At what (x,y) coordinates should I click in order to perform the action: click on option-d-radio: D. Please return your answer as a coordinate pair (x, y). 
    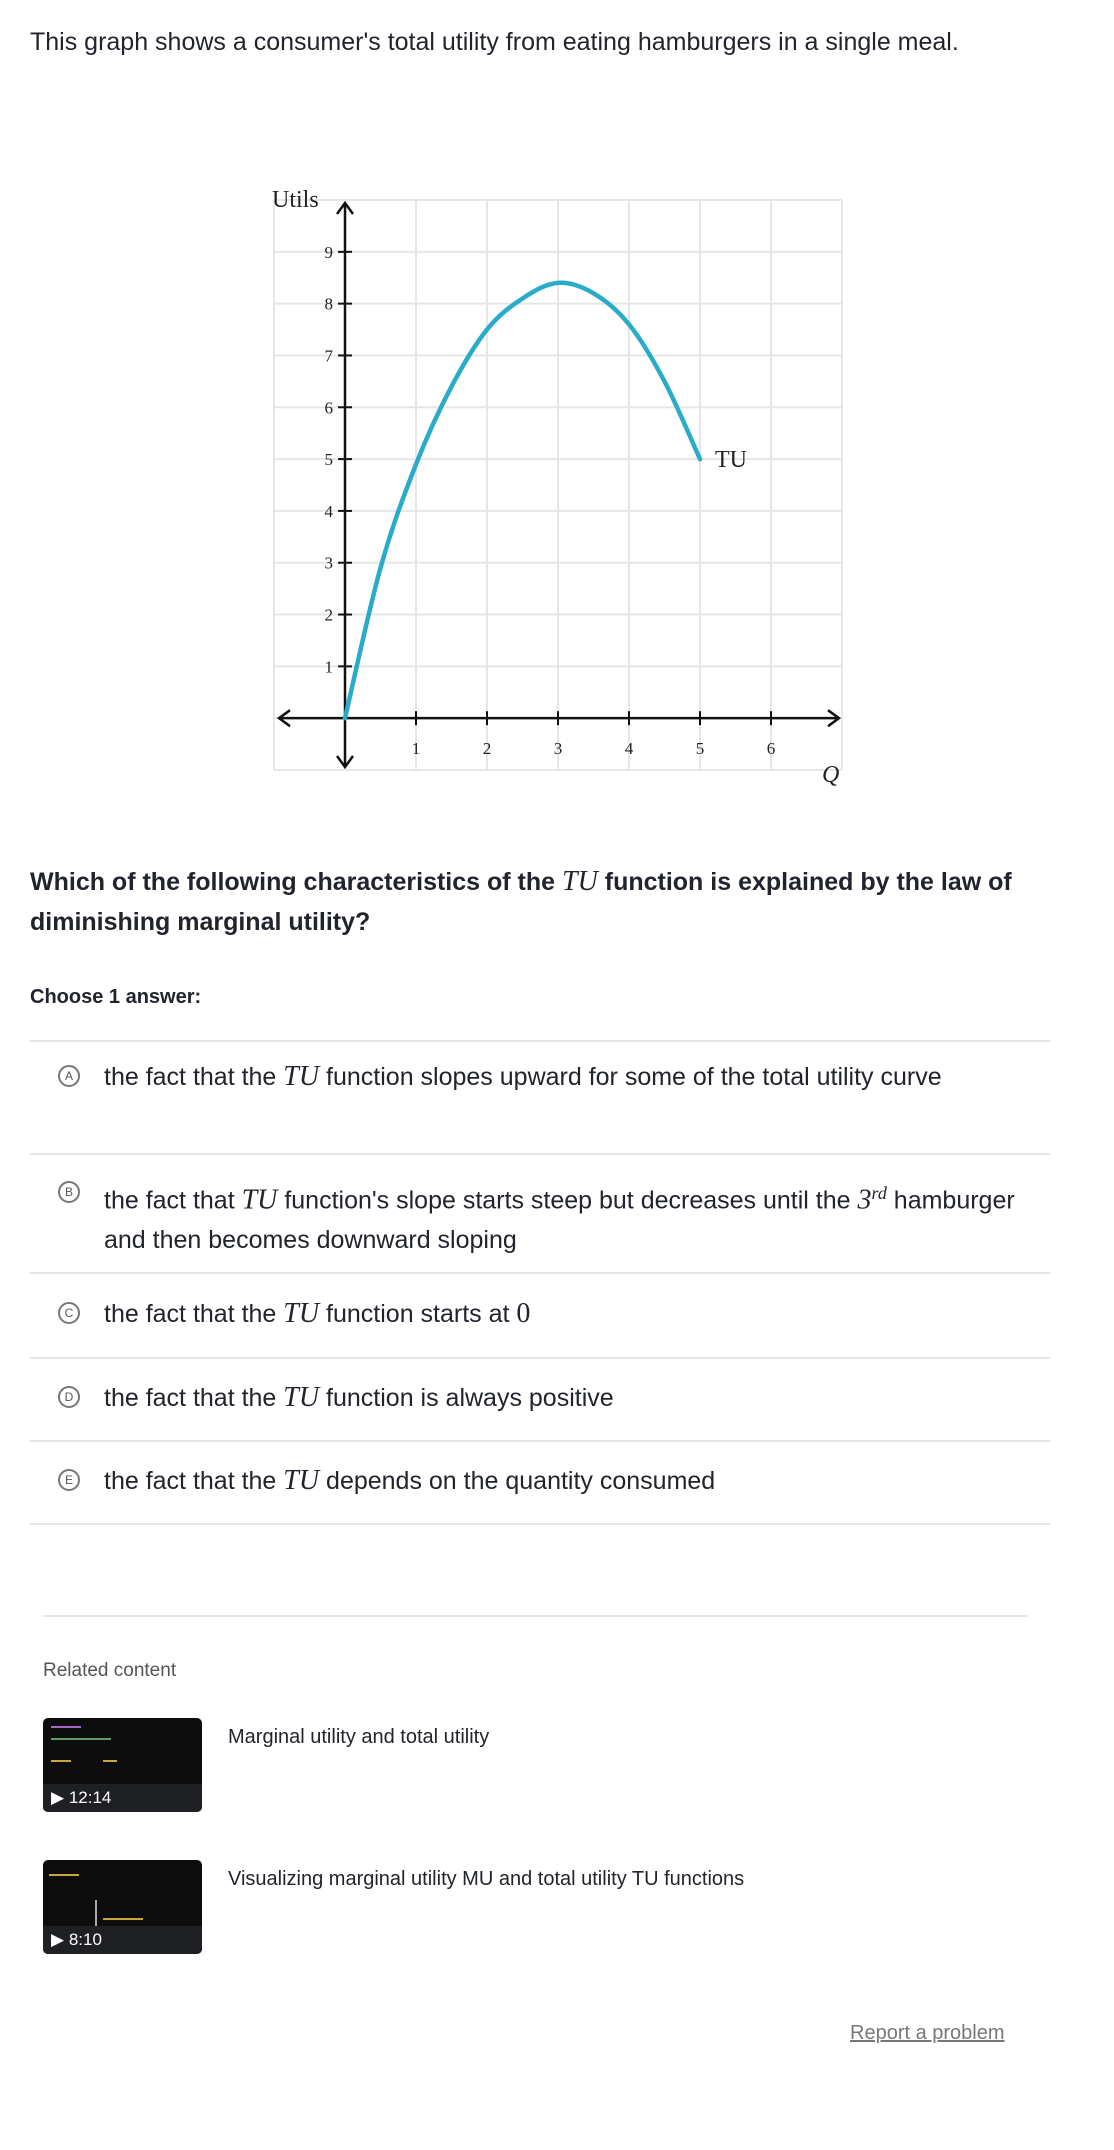
    Looking at the image, I should click on (69, 1397).